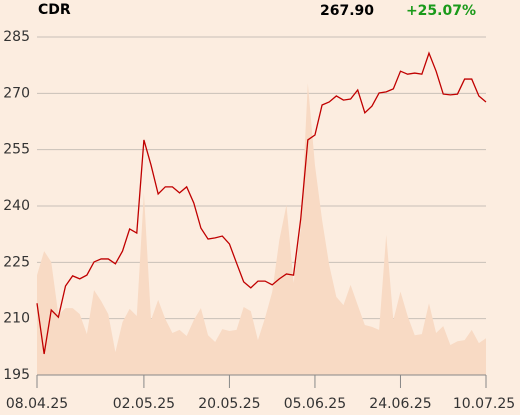 The height and width of the screenshot is (415, 520). What do you see at coordinates (54, 10) in the screenshot?
I see `symbol: CDR` at bounding box center [54, 10].